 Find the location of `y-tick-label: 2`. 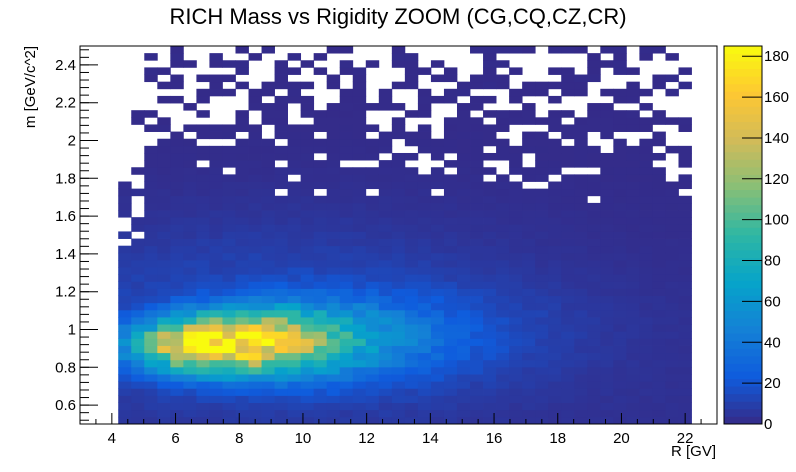

y-tick-label: 2 is located at coordinates (72, 141).